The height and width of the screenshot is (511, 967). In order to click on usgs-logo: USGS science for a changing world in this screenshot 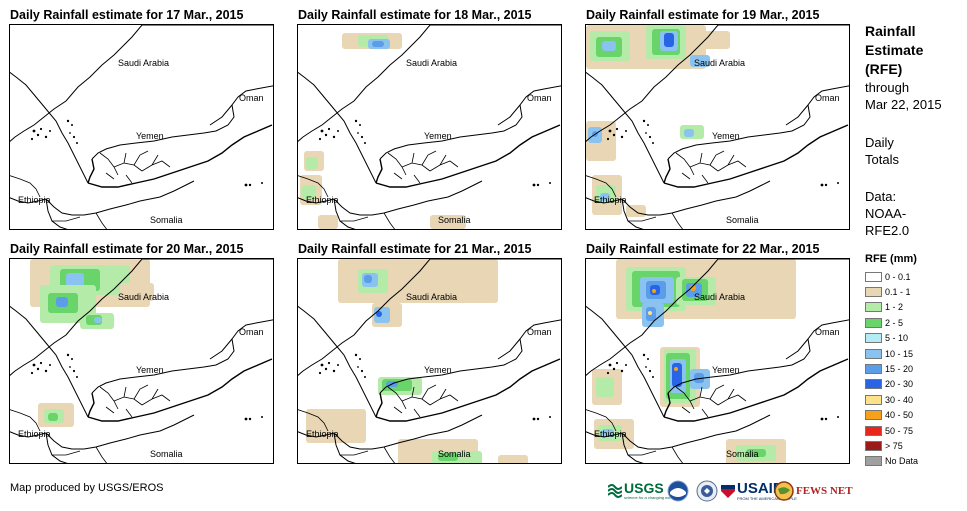, I will do `click(641, 491)`.